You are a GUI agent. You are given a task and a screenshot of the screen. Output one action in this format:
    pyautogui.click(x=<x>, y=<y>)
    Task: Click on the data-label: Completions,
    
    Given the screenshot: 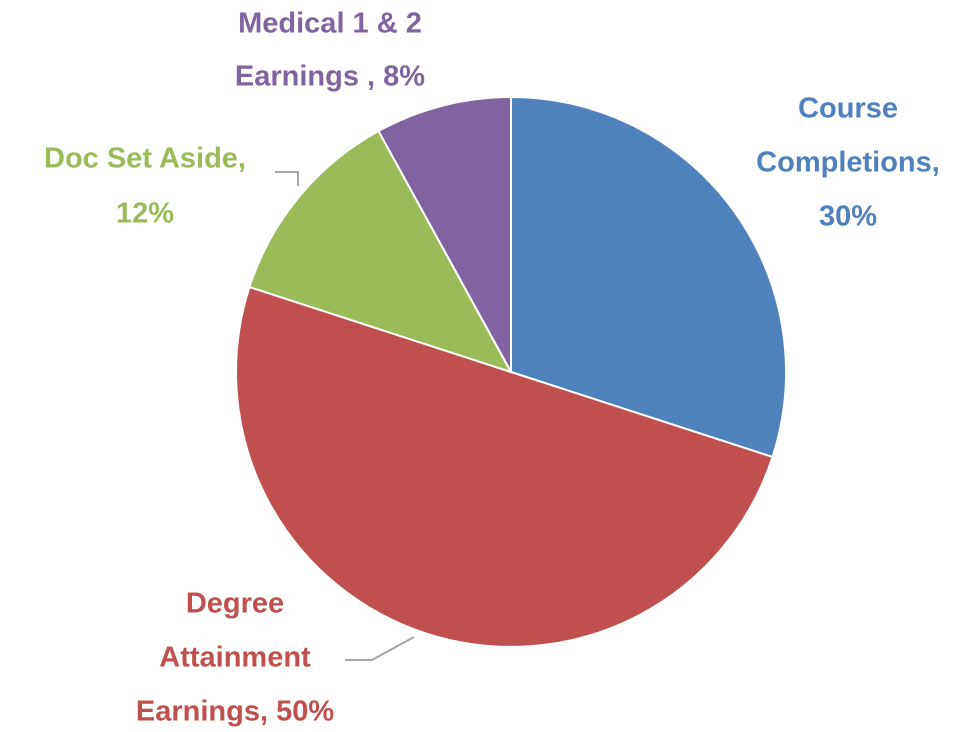 What is the action you would take?
    pyautogui.click(x=848, y=163)
    